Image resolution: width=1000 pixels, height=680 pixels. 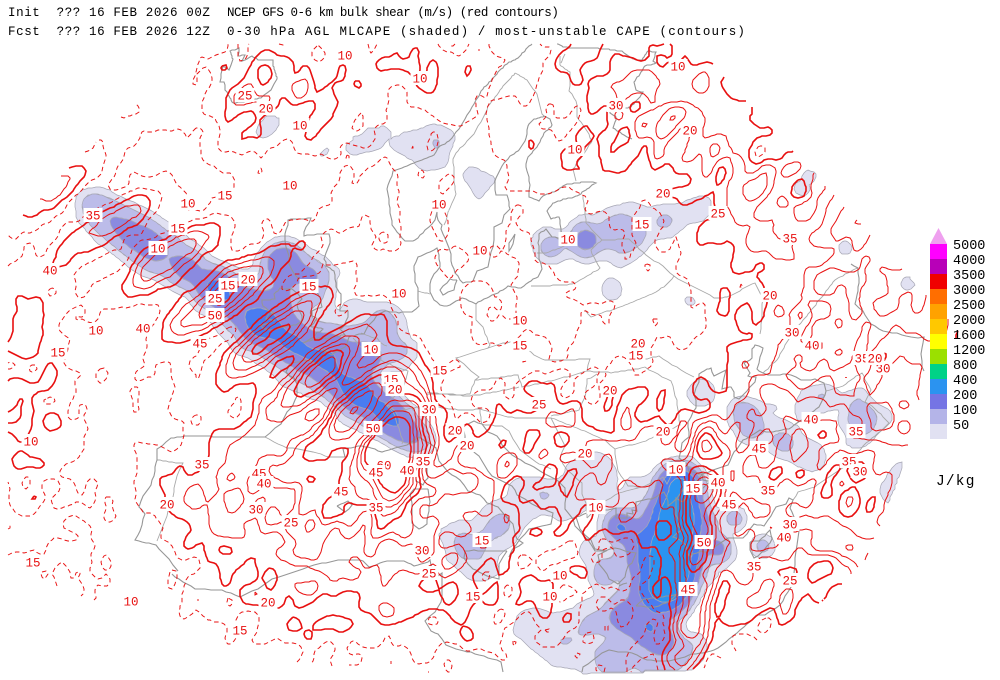 What do you see at coordinates (969, 336) in the screenshot?
I see `svg-text: 1600` at bounding box center [969, 336].